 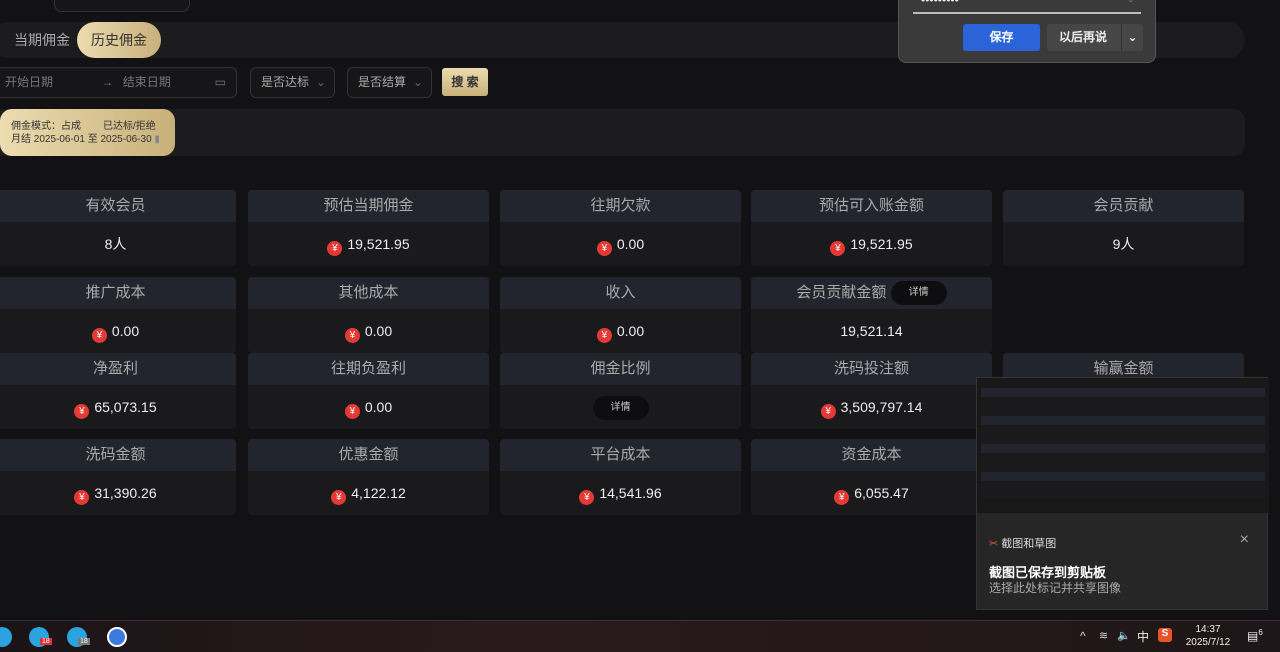 I want to click on stat-card-value: ¥3,509,797.14, so click(x=871, y=407).